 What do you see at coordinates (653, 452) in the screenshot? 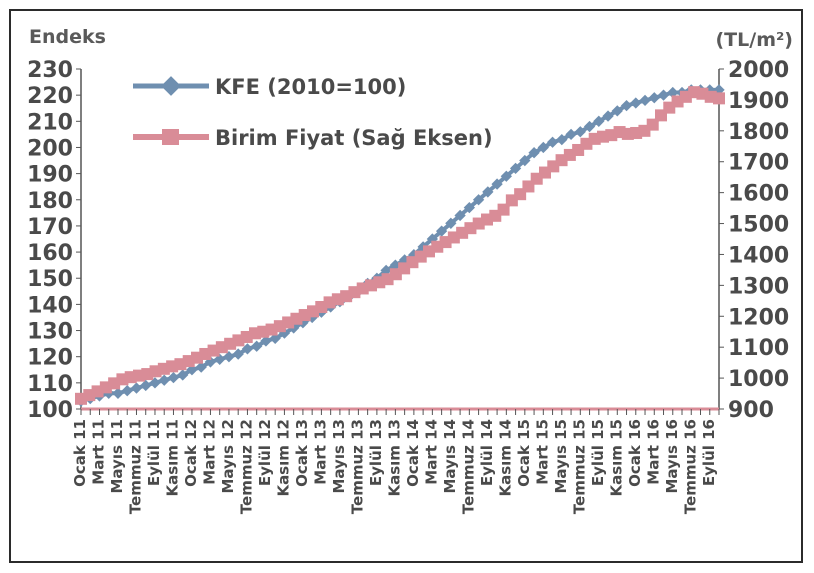
I see `x-tick-label: Mart 16` at bounding box center [653, 452].